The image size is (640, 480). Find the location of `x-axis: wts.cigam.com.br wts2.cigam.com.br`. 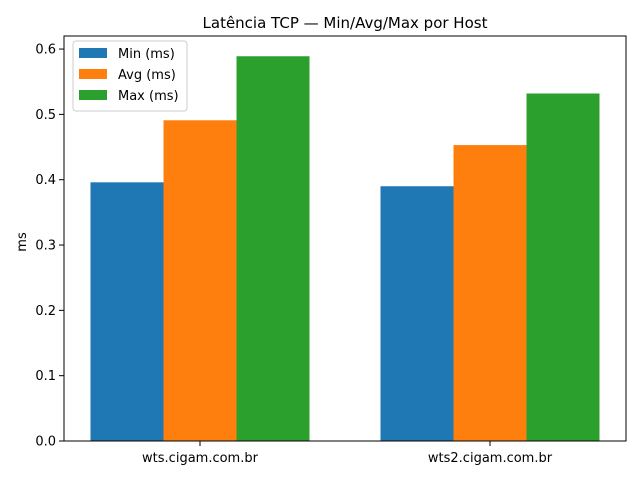

x-axis: wts.cigam.com.br wts2.cigam.com.br is located at coordinates (347, 453).